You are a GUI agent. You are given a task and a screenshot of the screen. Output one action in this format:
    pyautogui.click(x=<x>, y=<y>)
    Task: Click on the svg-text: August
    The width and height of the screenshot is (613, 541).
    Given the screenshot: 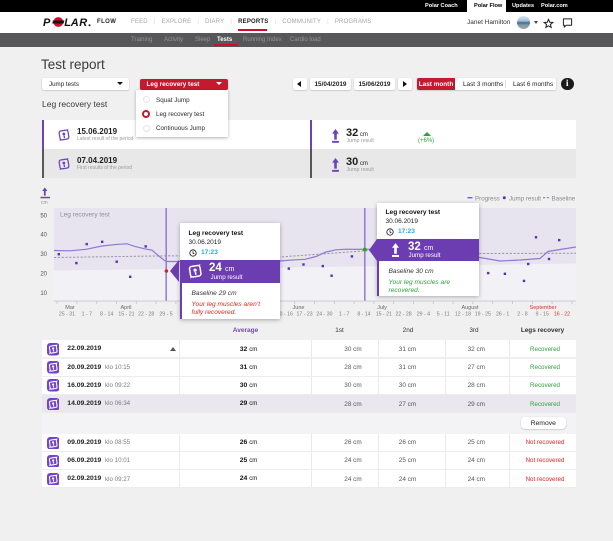 What is the action you would take?
    pyautogui.click(x=470, y=308)
    